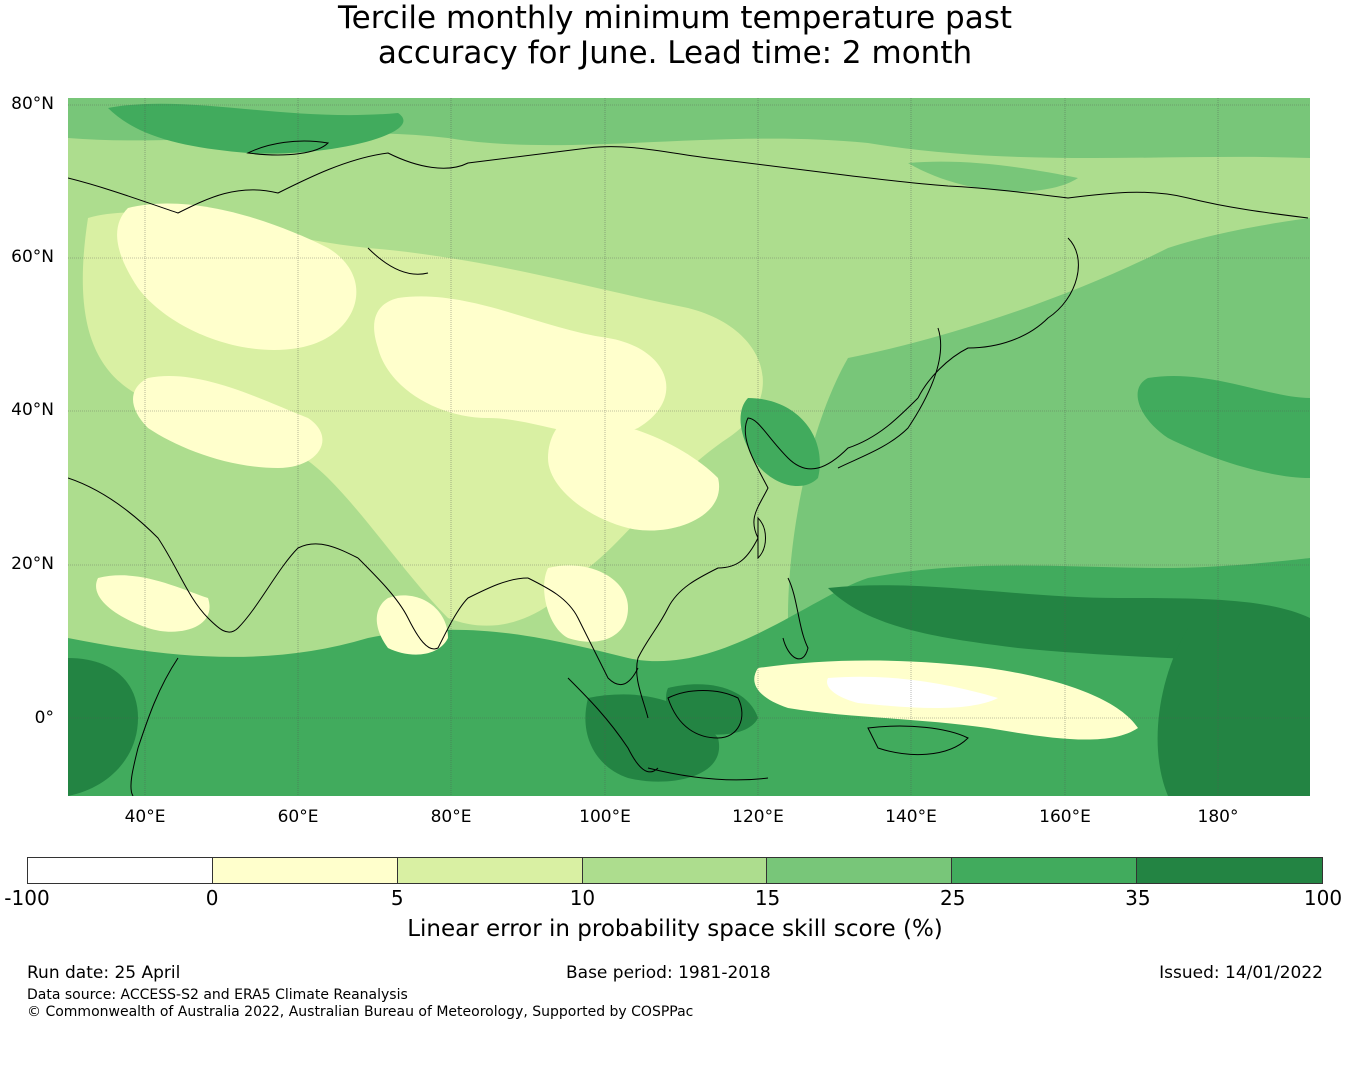 Image resolution: width=1350 pixels, height=1065 pixels. I want to click on lat-tick-label: 0°, so click(44, 718).